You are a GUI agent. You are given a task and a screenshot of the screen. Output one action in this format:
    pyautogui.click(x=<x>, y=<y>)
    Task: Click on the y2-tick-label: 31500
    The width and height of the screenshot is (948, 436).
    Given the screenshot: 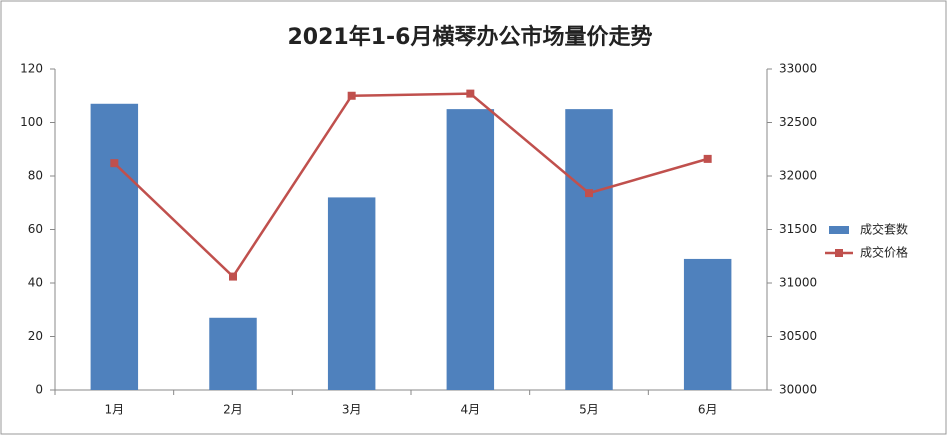 What is the action you would take?
    pyautogui.click(x=798, y=229)
    